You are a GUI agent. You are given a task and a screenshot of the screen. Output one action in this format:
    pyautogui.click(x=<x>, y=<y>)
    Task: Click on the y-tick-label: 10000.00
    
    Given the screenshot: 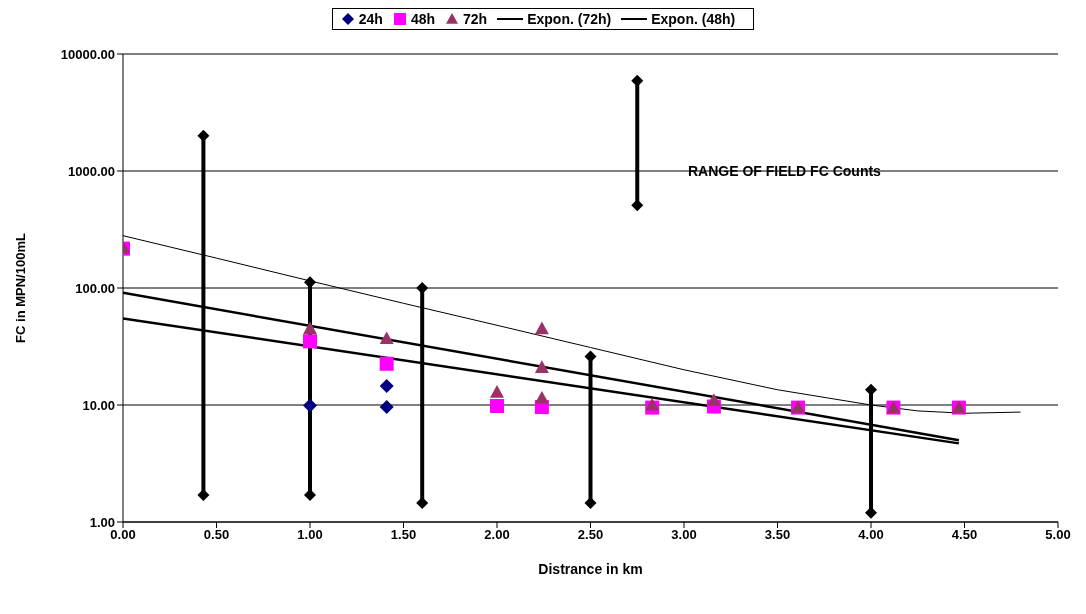 What is the action you would take?
    pyautogui.click(x=87, y=54)
    